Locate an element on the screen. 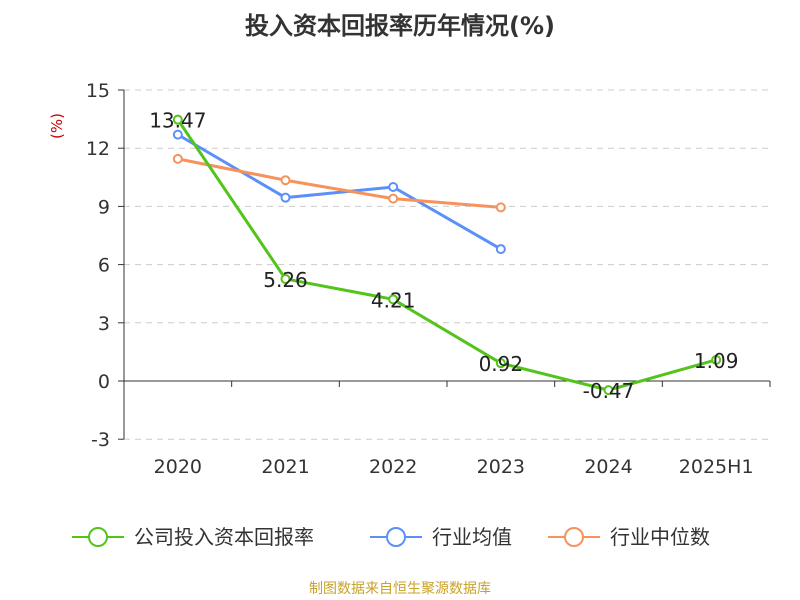 The height and width of the screenshot is (600, 800). data-label: 13.47 is located at coordinates (177, 121).